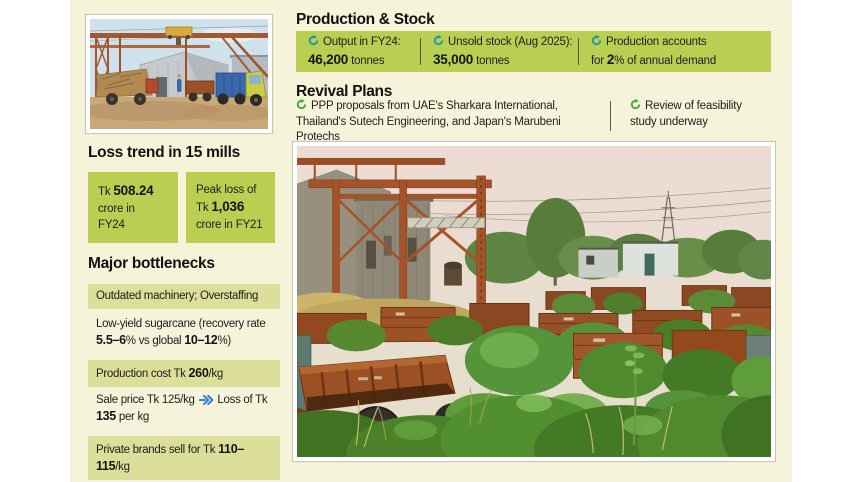 The width and height of the screenshot is (857, 482). Describe the element at coordinates (181, 324) in the screenshot. I see `text: Low-yield sugarcane (recovery rate` at that location.